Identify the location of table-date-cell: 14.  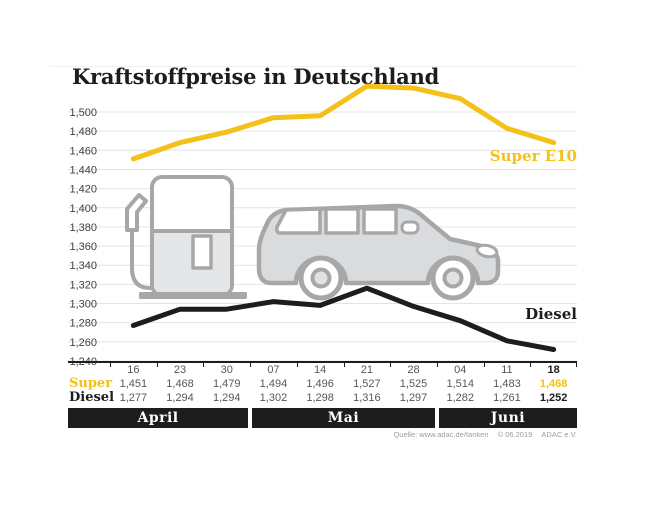
(320, 370).